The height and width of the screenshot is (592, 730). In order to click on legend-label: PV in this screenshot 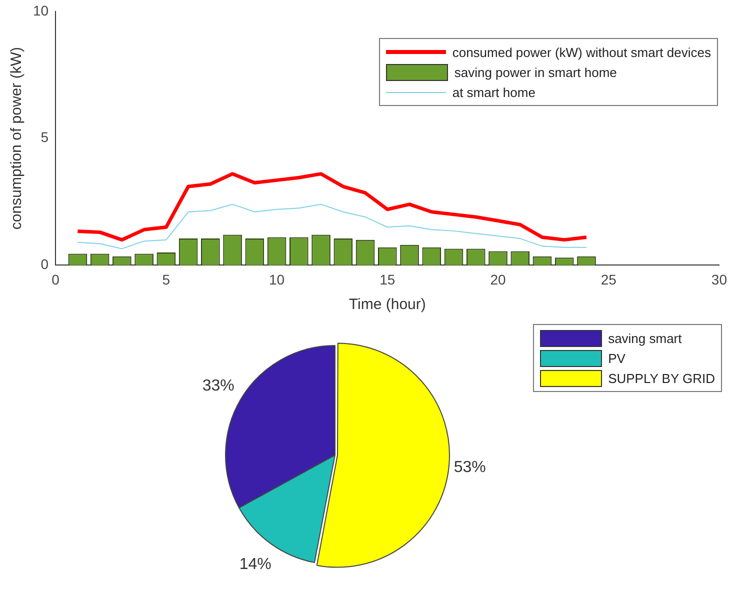, I will do `click(617, 358)`.